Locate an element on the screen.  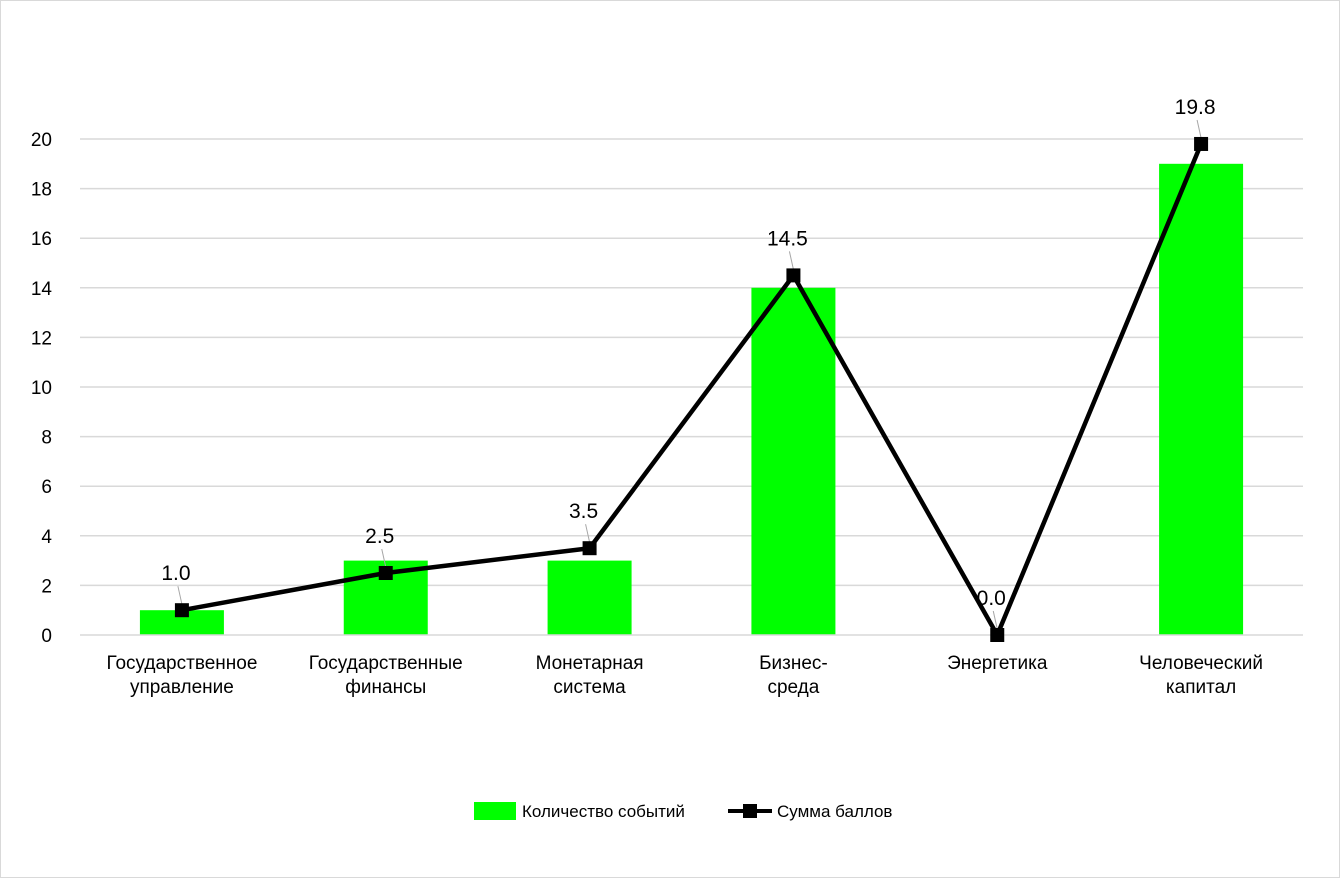
legend: Количество событий Сумма баллов is located at coordinates (683, 811).